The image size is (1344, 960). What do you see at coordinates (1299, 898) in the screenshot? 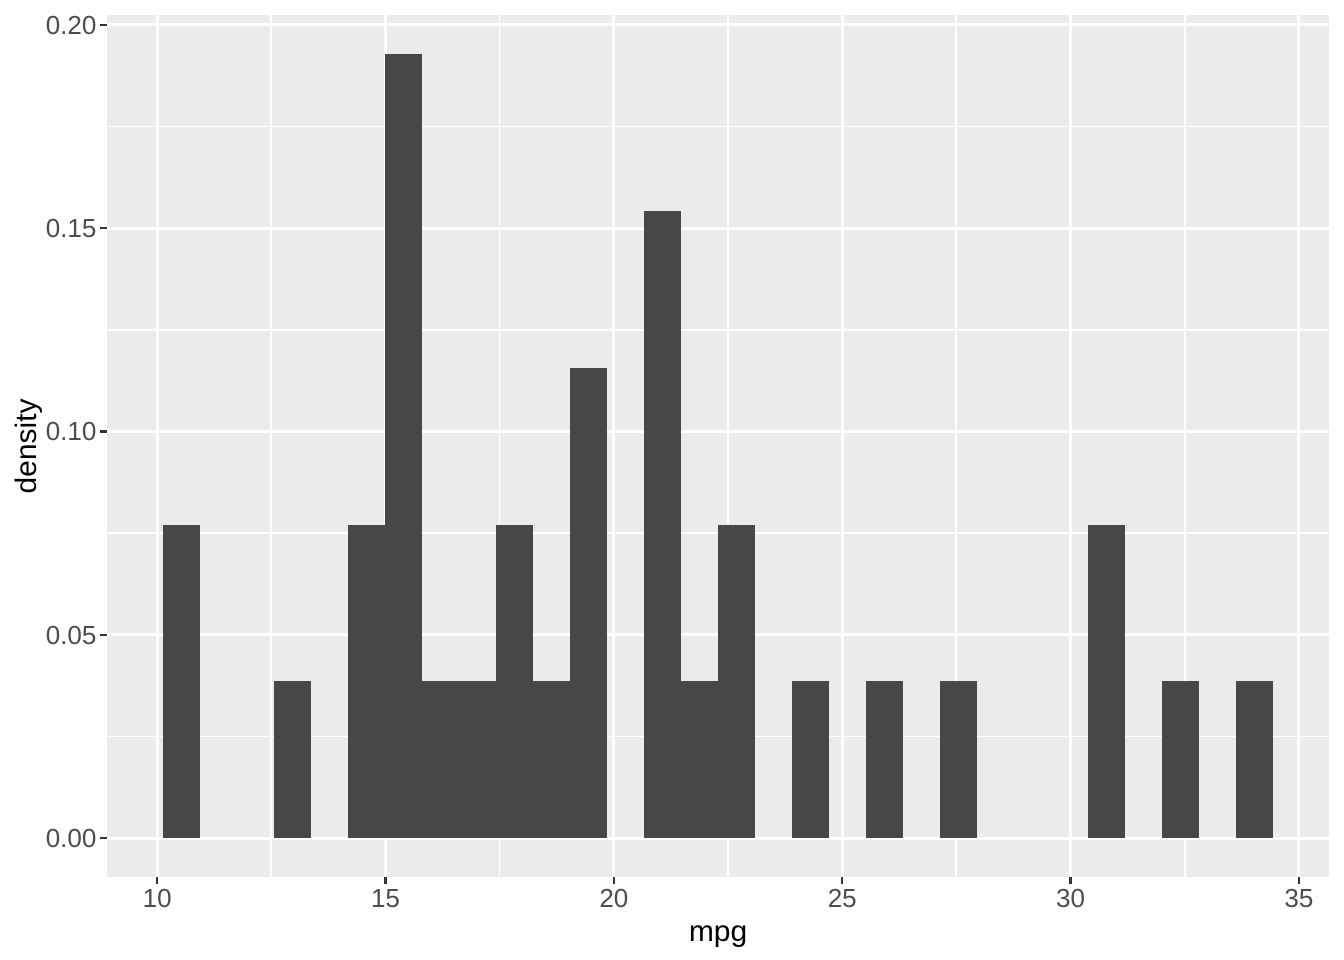
I see `x-axis-tick-label: 35` at bounding box center [1299, 898].